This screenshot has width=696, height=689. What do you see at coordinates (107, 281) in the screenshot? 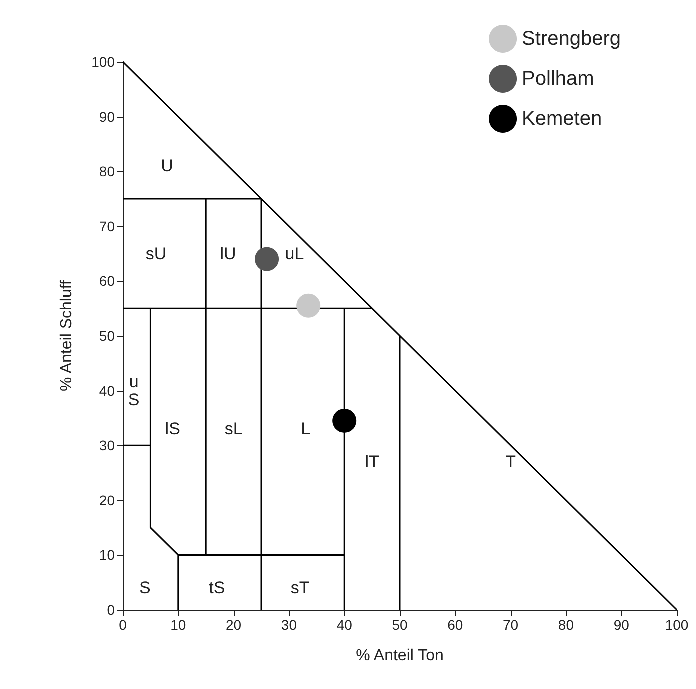
I see `y-tick-label: 60` at bounding box center [107, 281].